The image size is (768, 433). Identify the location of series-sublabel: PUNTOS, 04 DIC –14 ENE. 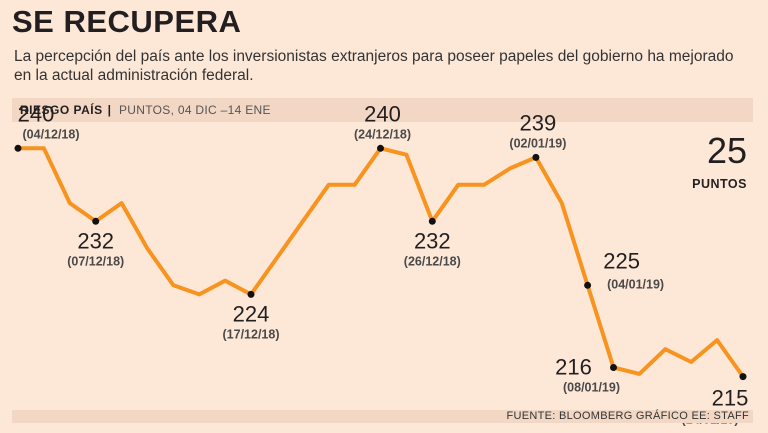
(195, 110).